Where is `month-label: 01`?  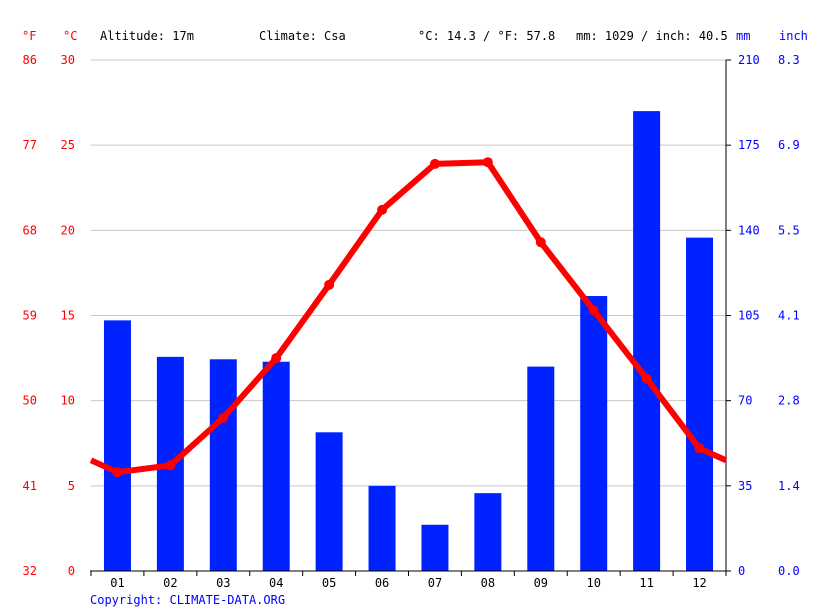
month-label: 01 is located at coordinates (117, 583).